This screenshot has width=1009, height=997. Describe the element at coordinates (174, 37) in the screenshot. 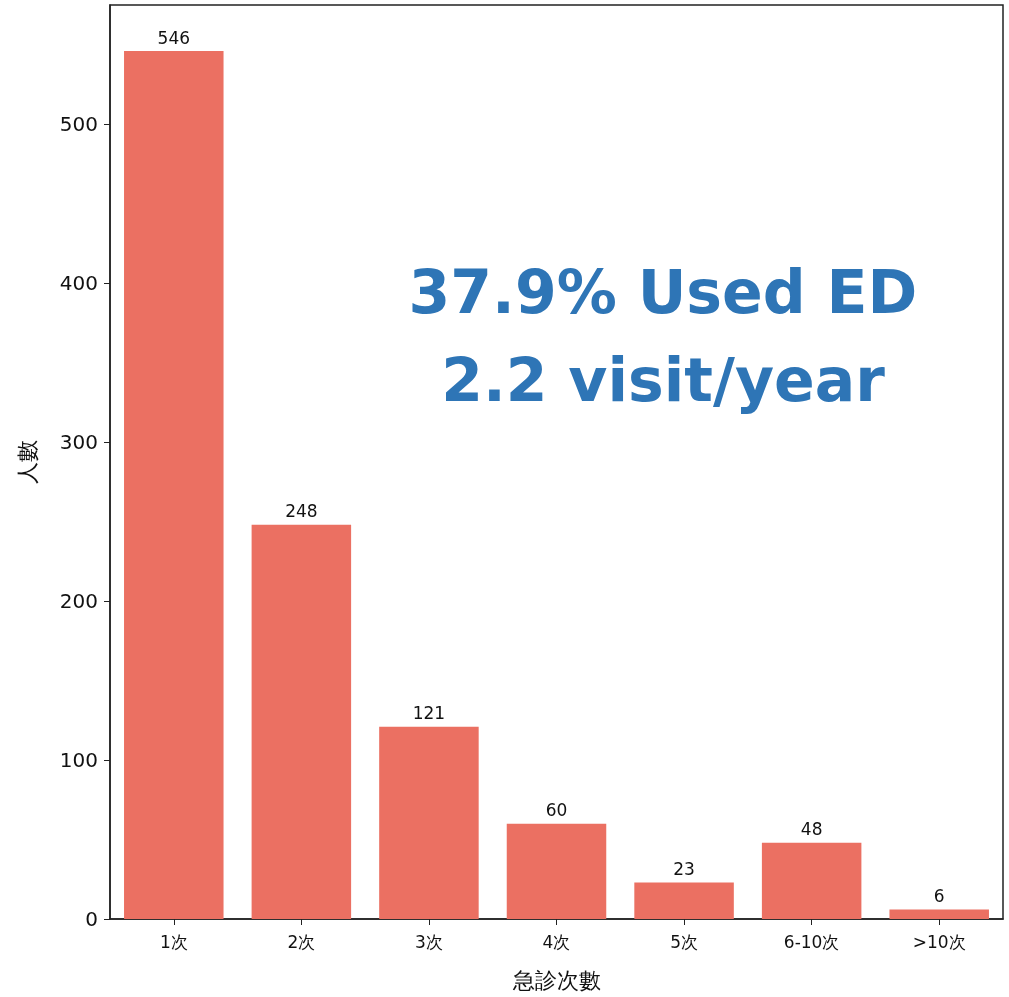

I see `data-label: 546` at that location.